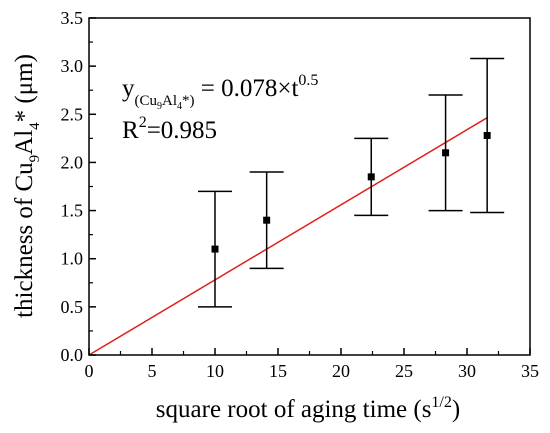 The image size is (550, 433). Describe the element at coordinates (72, 355) in the screenshot. I see `y-tick-label: 0.0` at that location.